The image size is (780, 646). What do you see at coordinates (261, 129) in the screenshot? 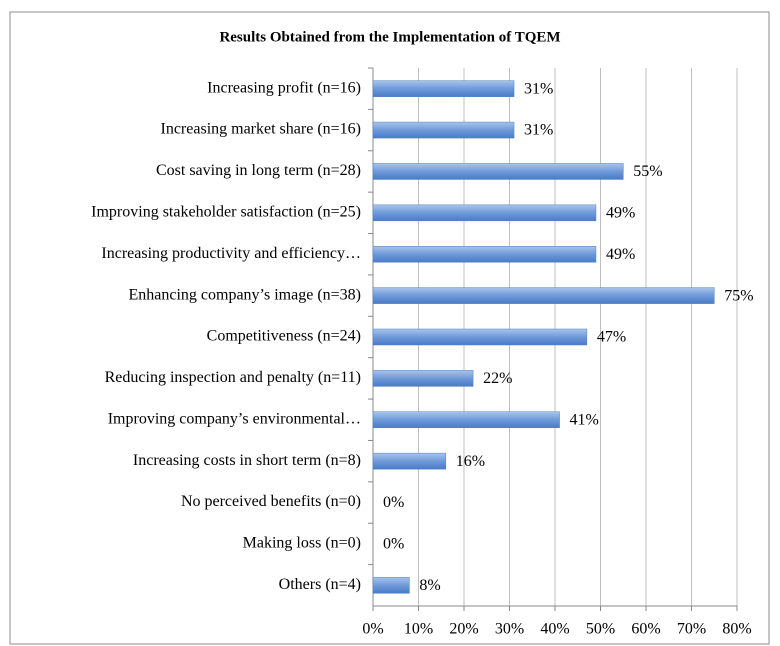
I see `y-tick-label: Increasing market share (n=16)` at bounding box center [261, 129].